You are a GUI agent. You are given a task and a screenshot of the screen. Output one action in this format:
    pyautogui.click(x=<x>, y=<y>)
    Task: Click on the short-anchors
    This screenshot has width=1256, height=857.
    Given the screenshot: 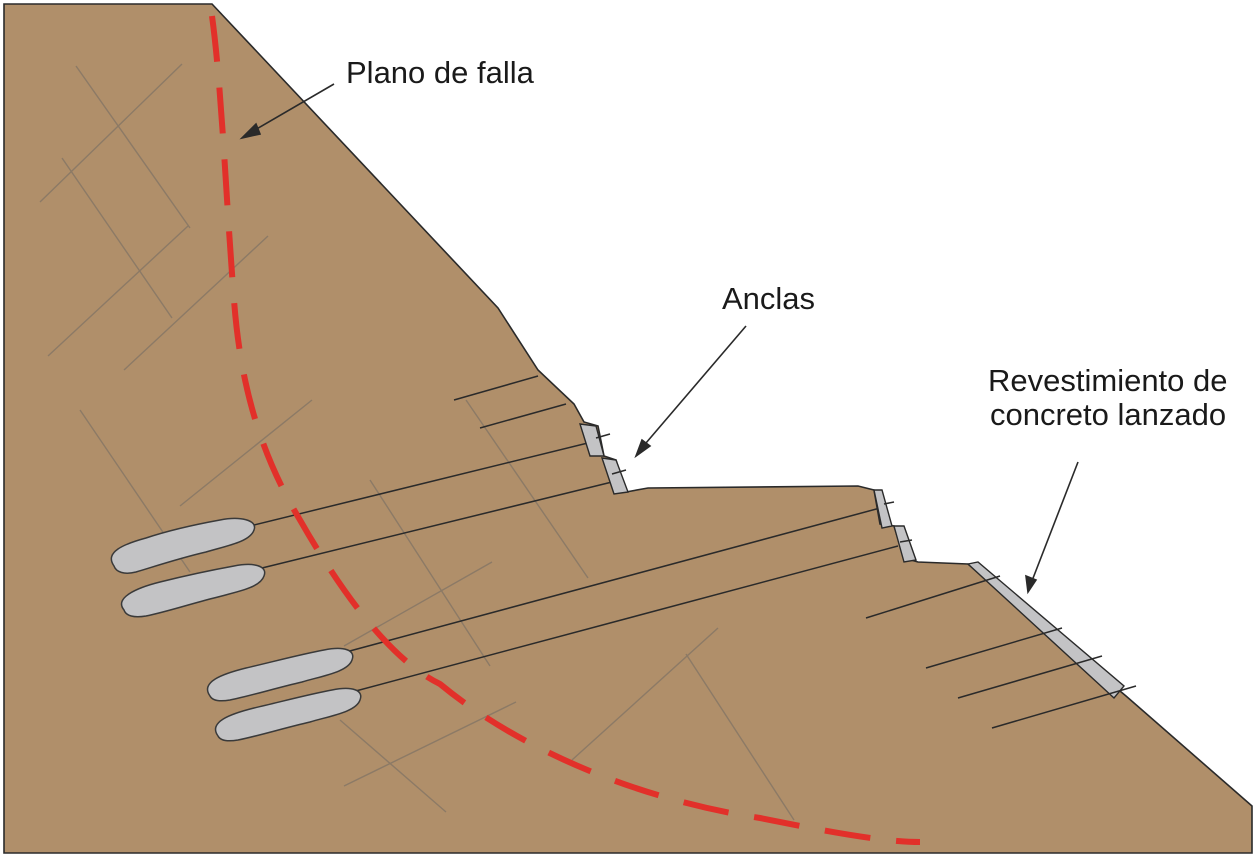 What is the action you would take?
    pyautogui.click(x=510, y=402)
    